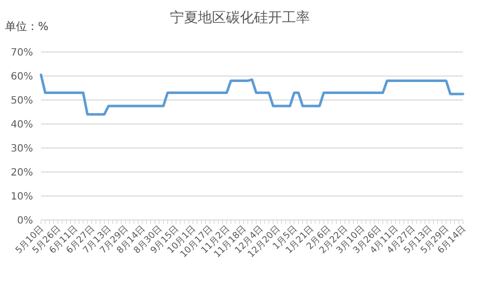 The width and height of the screenshot is (479, 289). Describe the element at coordinates (26, 26) in the screenshot. I see `text: 单位：%` at that location.